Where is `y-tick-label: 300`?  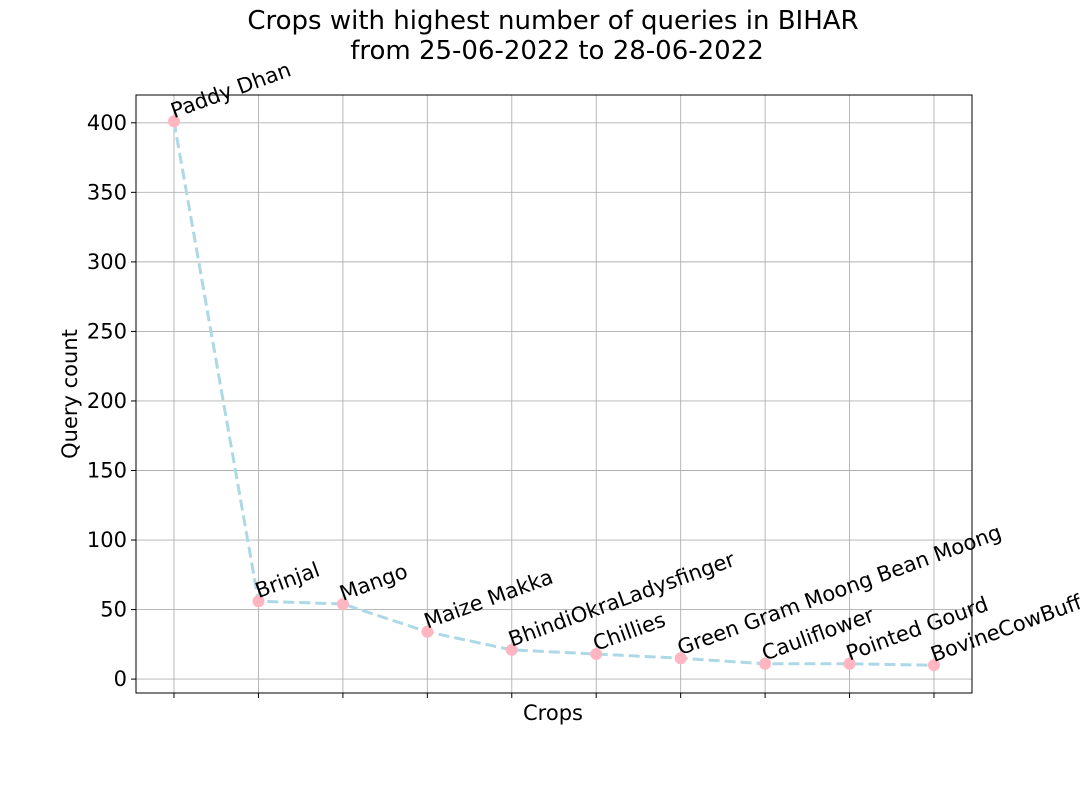 y-tick-label: 300 is located at coordinates (107, 262).